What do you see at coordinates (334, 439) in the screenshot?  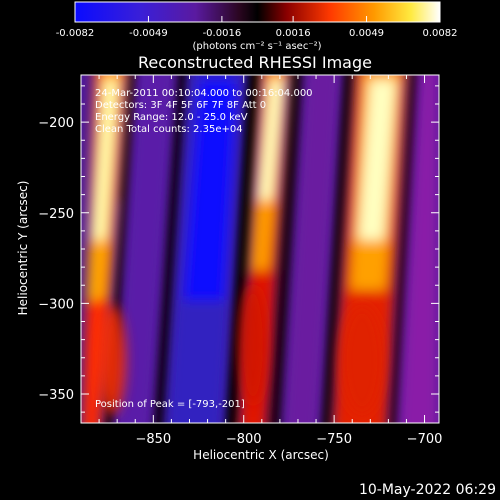 I see `x-tick-label: −750` at bounding box center [334, 439].